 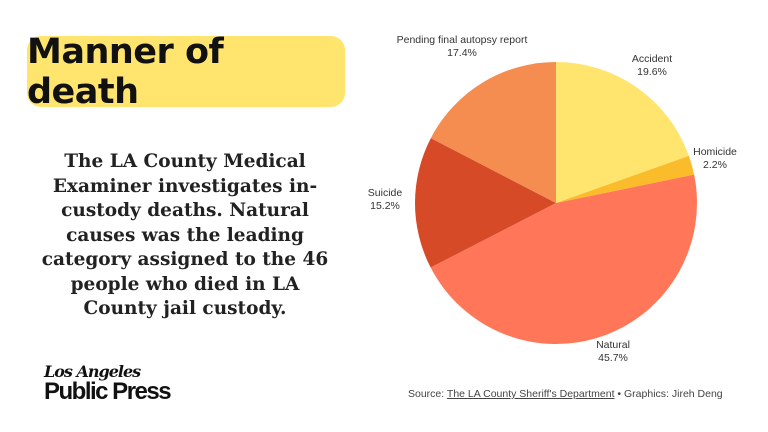 I want to click on slice-label: Pending final autopsy report, so click(x=462, y=40).